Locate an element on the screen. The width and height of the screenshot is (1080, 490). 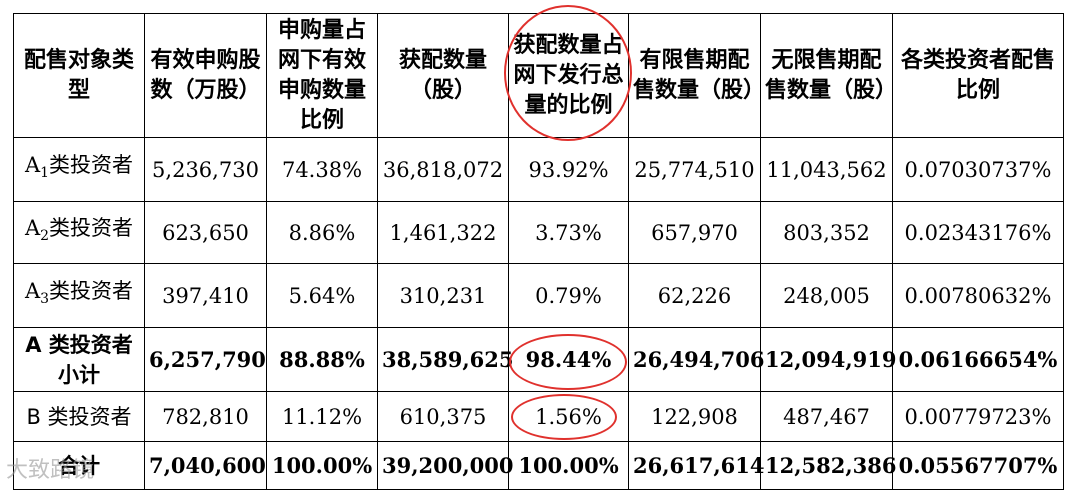
subscribed-cell: 5,236,730 is located at coordinates (205, 169).